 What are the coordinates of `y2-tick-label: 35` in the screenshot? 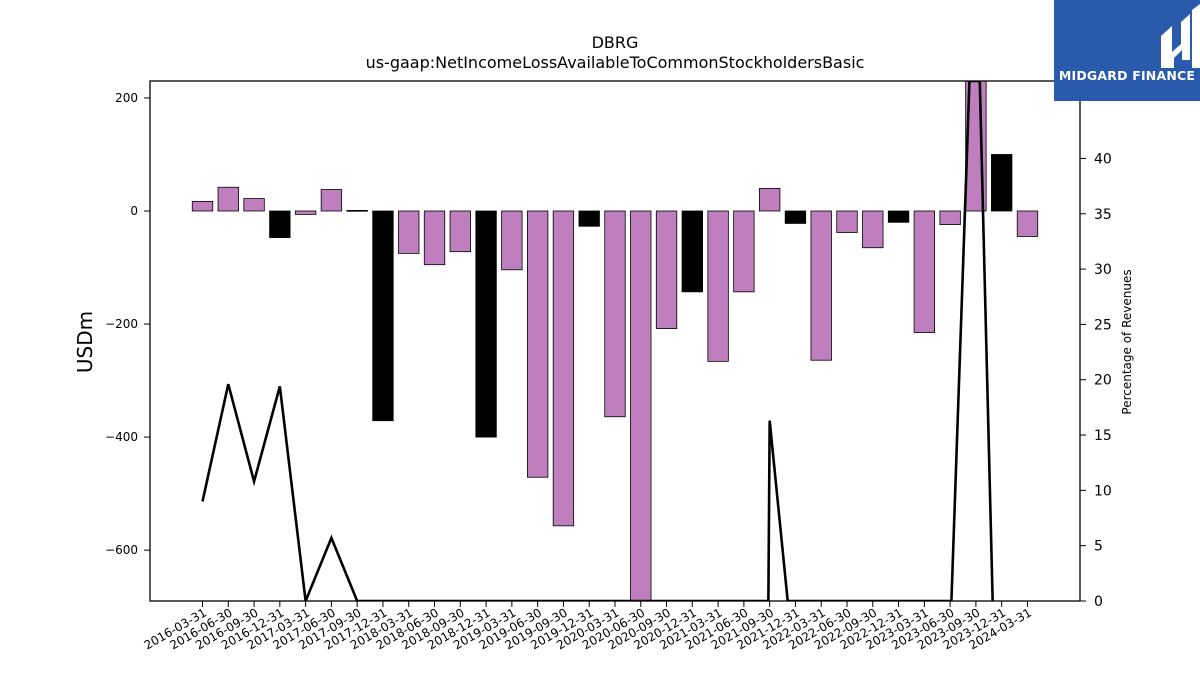 It's located at (1103, 215).